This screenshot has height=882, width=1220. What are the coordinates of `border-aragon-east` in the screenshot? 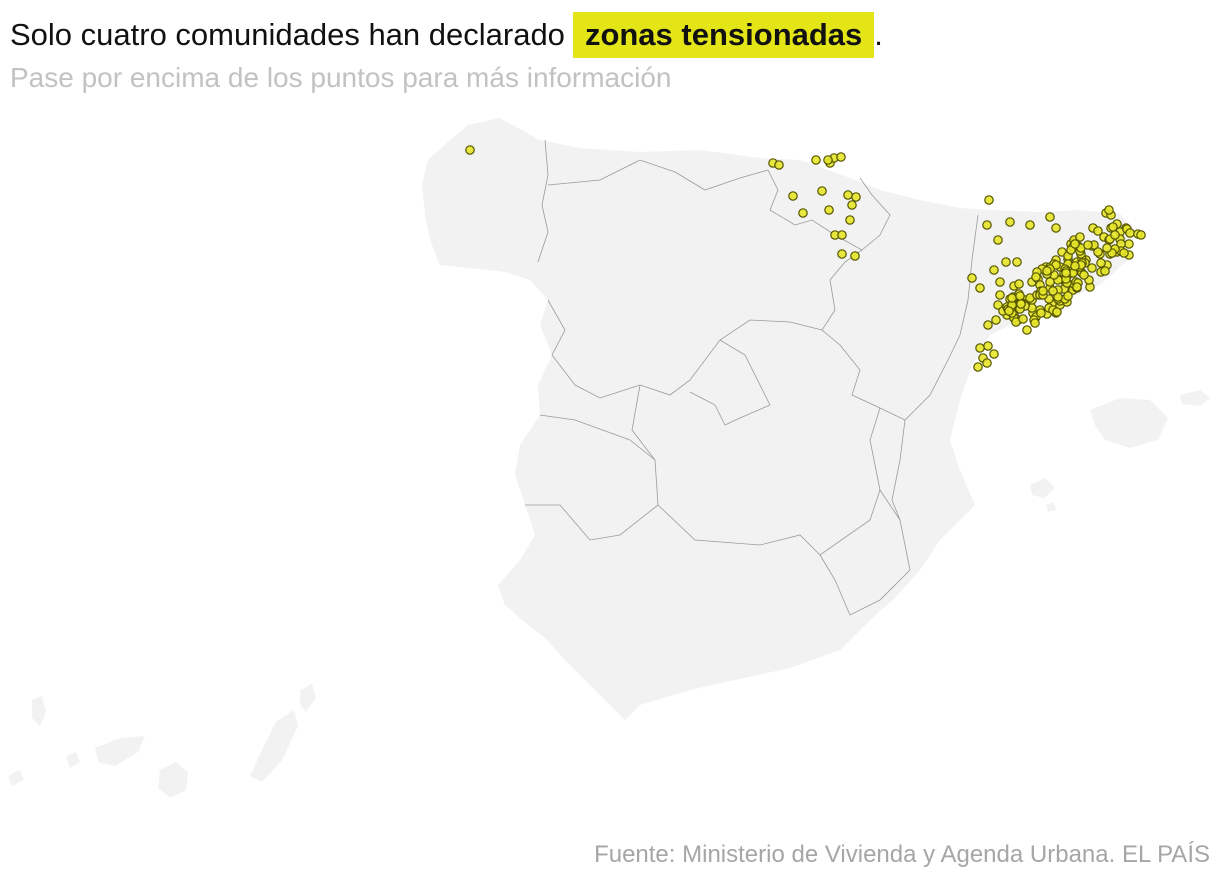 It's located at (963, 287).